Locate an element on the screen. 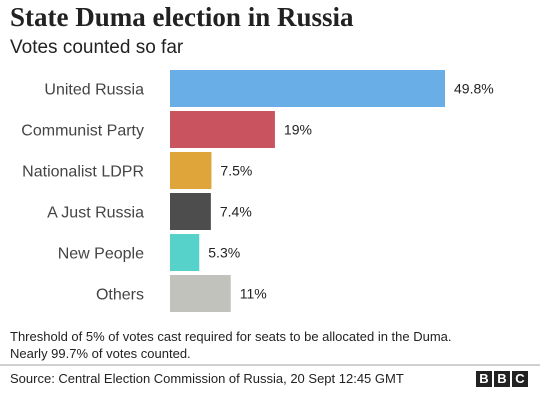  value-label: 7.4% is located at coordinates (236, 212).